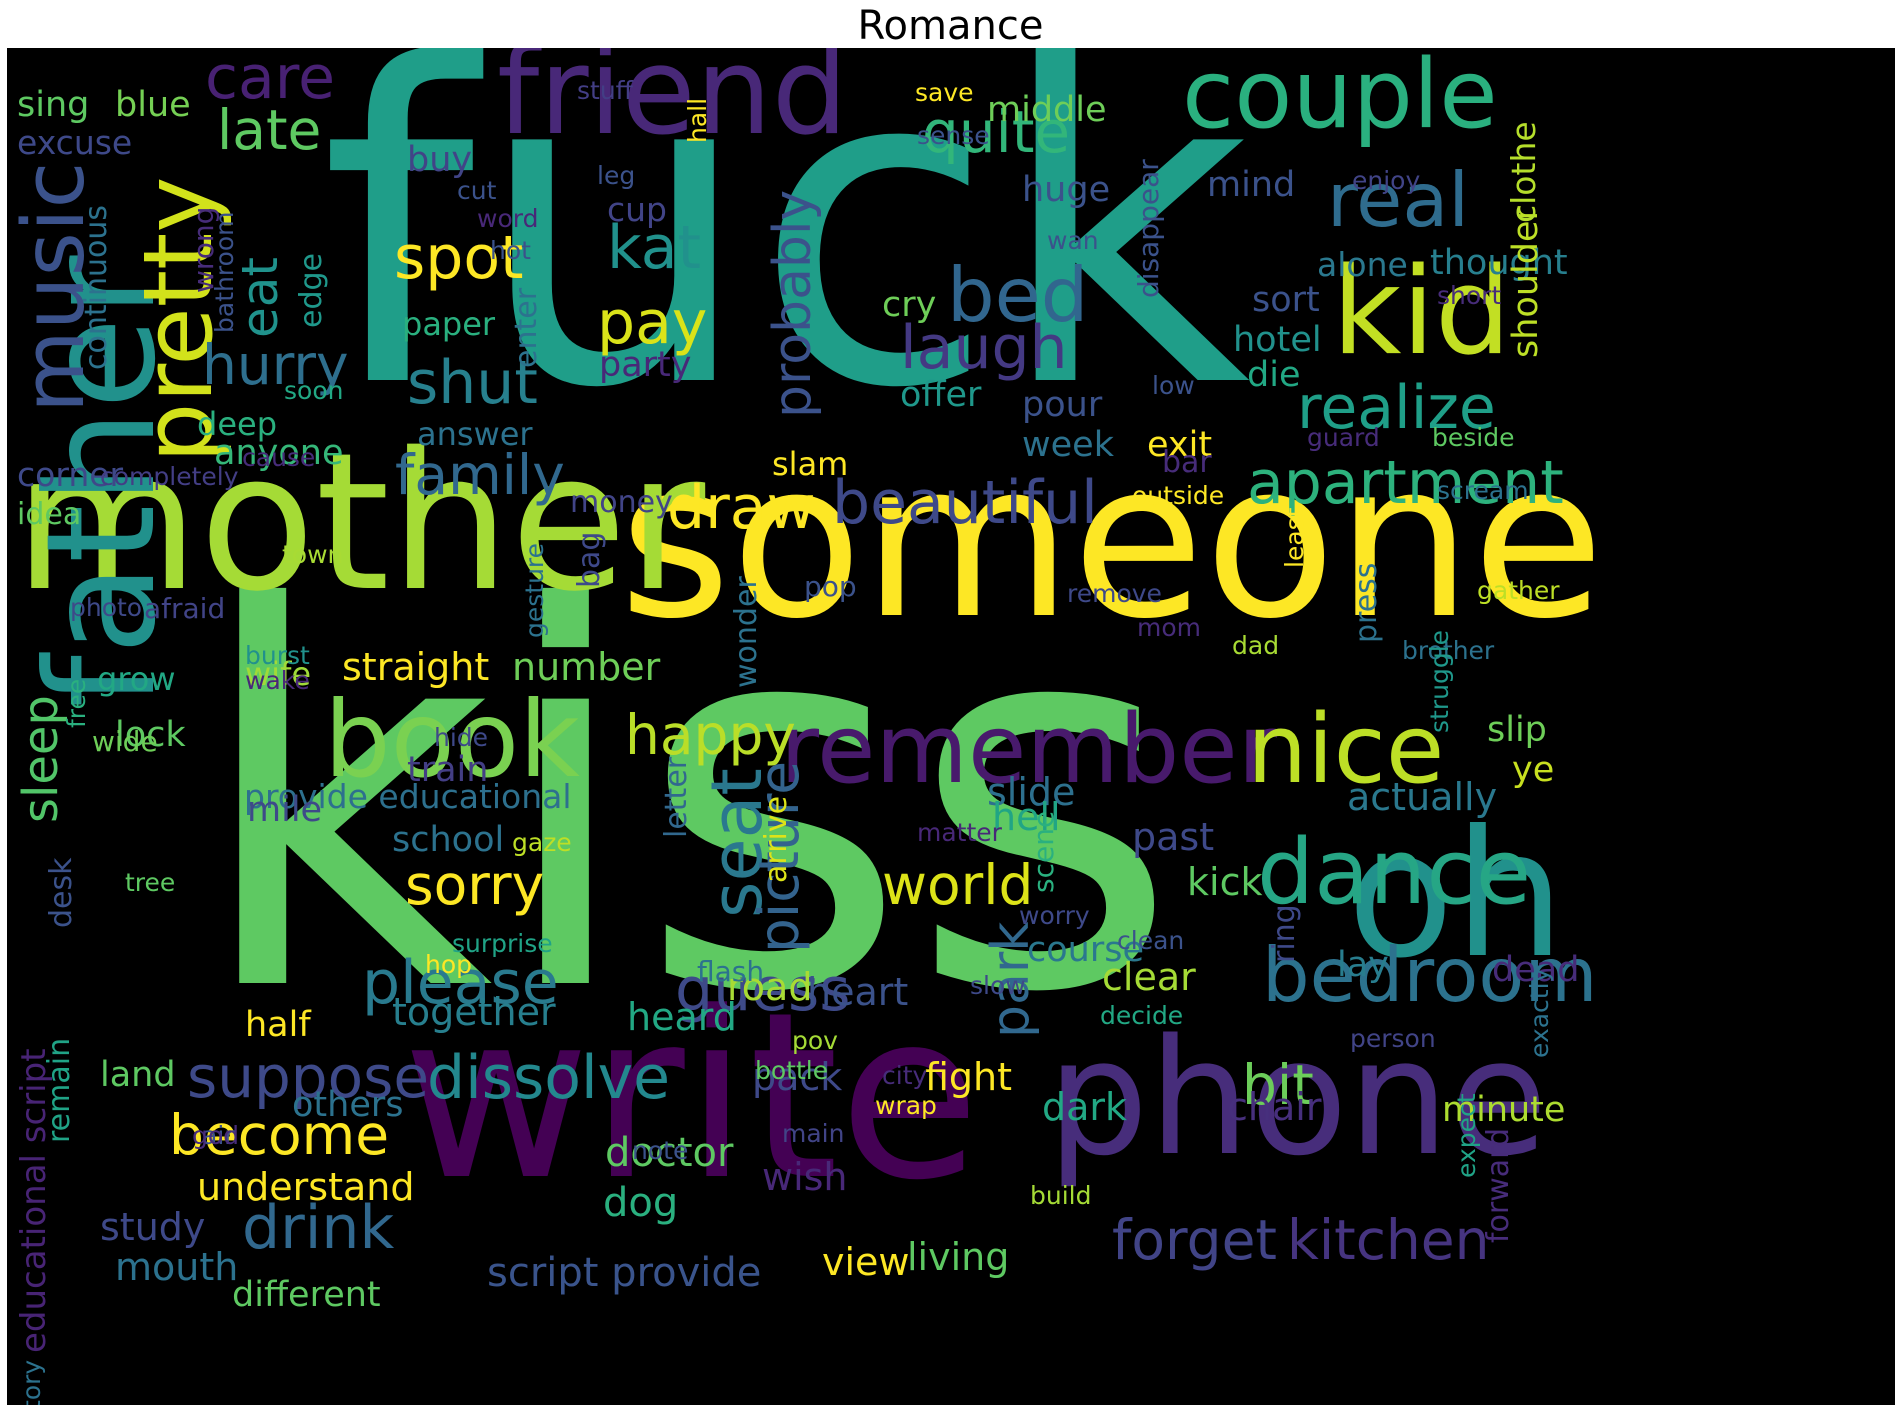 The image size is (1901, 1413). What do you see at coordinates (1388, 1240) in the screenshot?
I see `word-kitchen: kitchen` at bounding box center [1388, 1240].